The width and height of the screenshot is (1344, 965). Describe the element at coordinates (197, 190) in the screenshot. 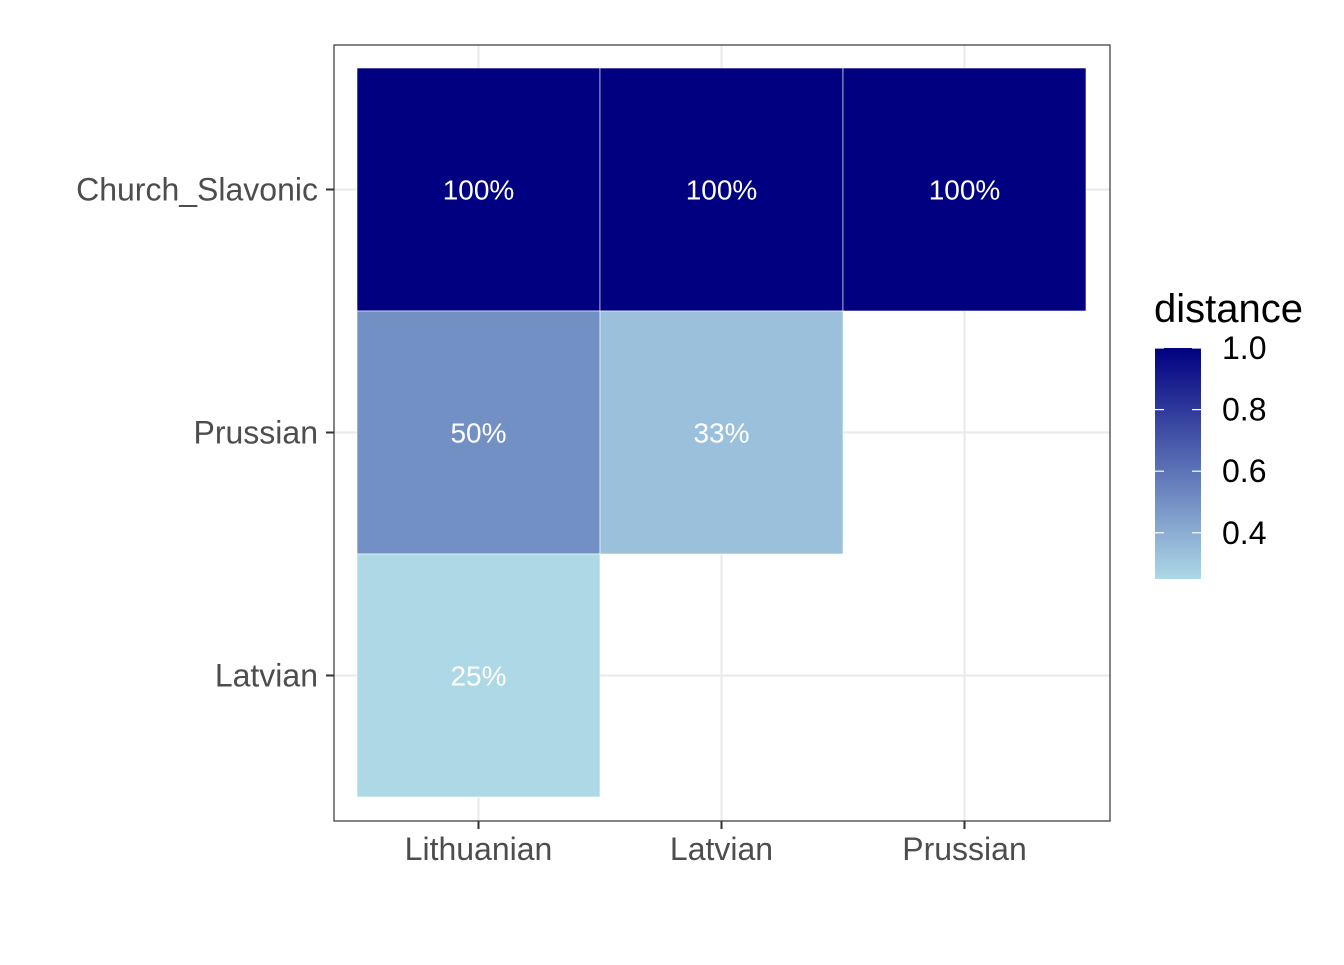

I see `y-tick-label-church-slavonic: Church_Slavonic` at that location.